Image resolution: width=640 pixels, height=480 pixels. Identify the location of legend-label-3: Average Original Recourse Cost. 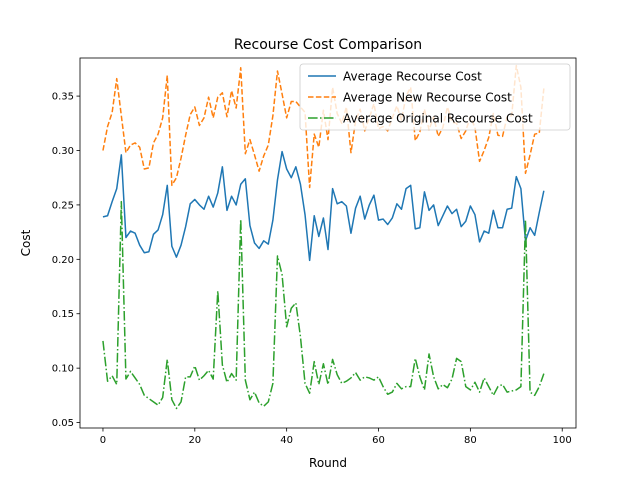
(438, 119).